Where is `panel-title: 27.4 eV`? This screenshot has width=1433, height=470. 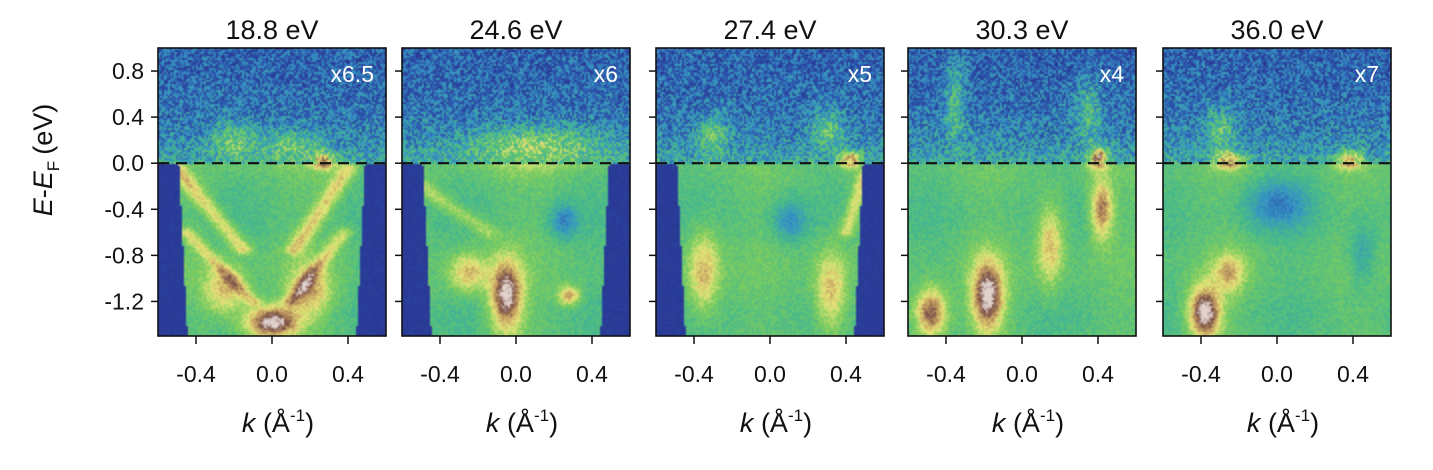 panel-title: 27.4 eV is located at coordinates (769, 30).